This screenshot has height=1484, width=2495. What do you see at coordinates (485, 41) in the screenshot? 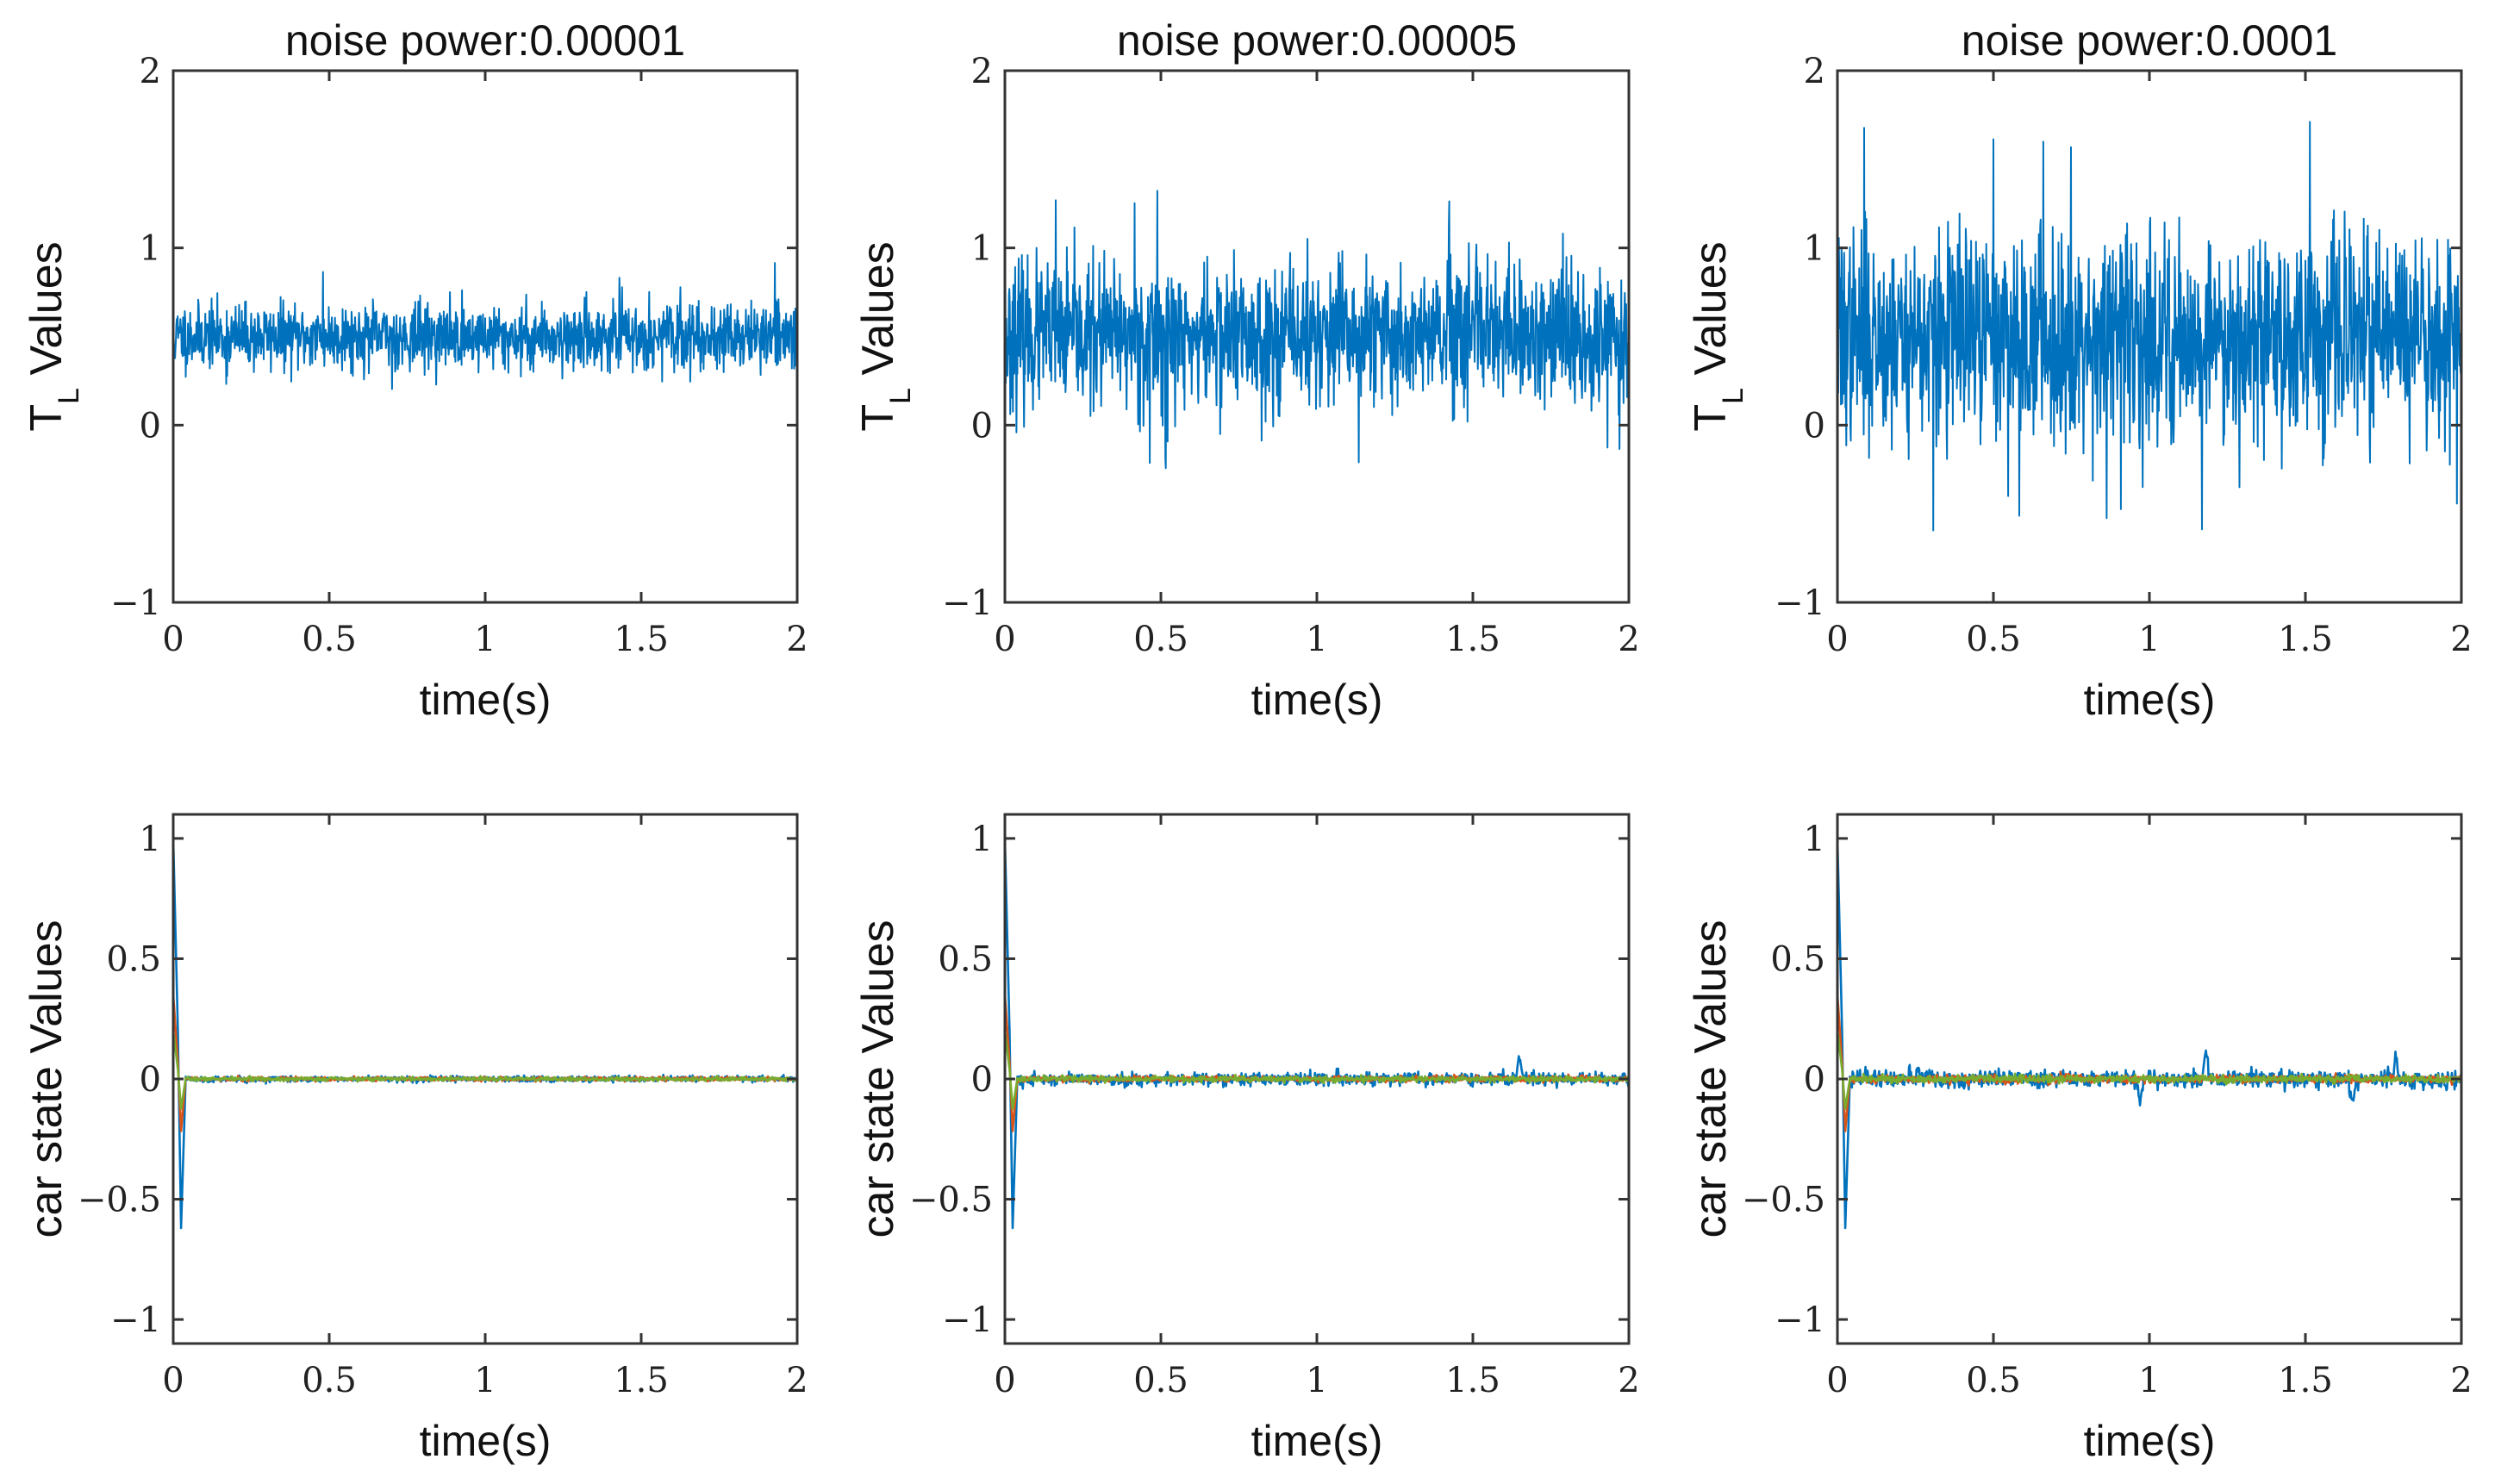
I see `subplot-title: noise power:0.00001` at bounding box center [485, 41].